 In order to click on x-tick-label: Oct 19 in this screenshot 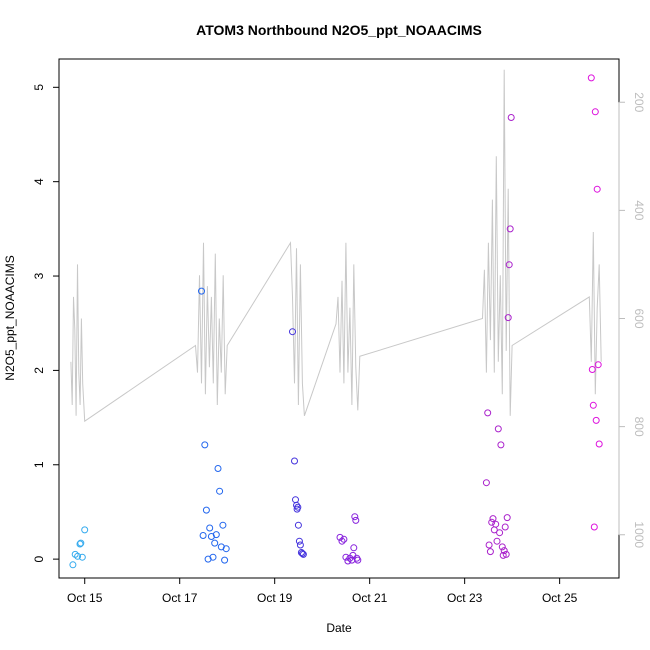, I will do `click(275, 598)`.